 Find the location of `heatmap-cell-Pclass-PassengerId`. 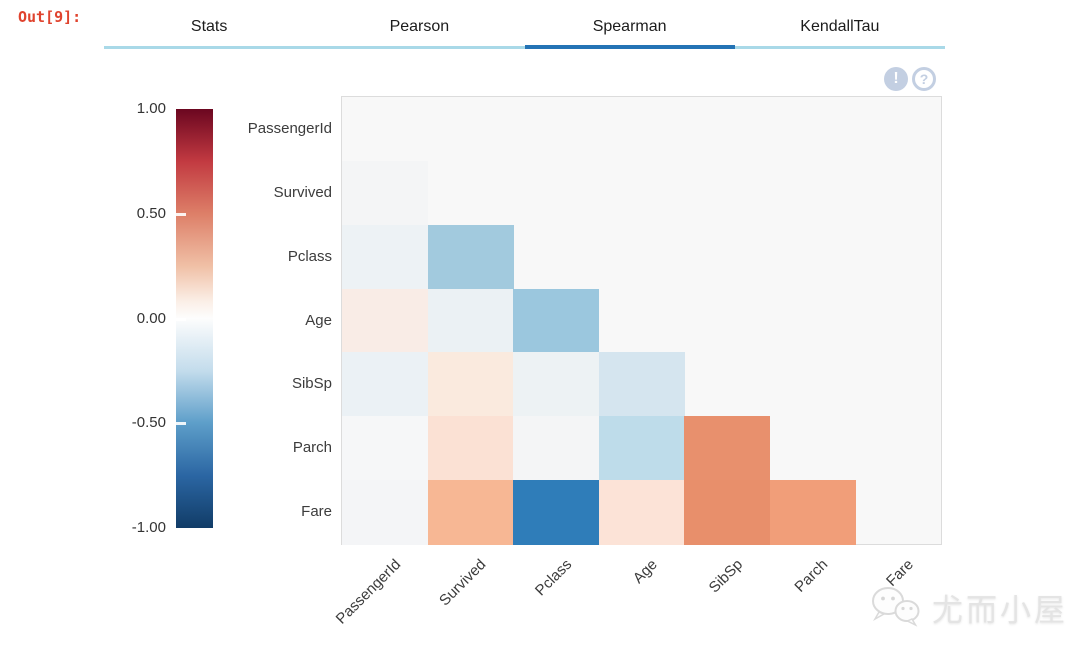

heatmap-cell-Pclass-PassengerId is located at coordinates (385, 257).